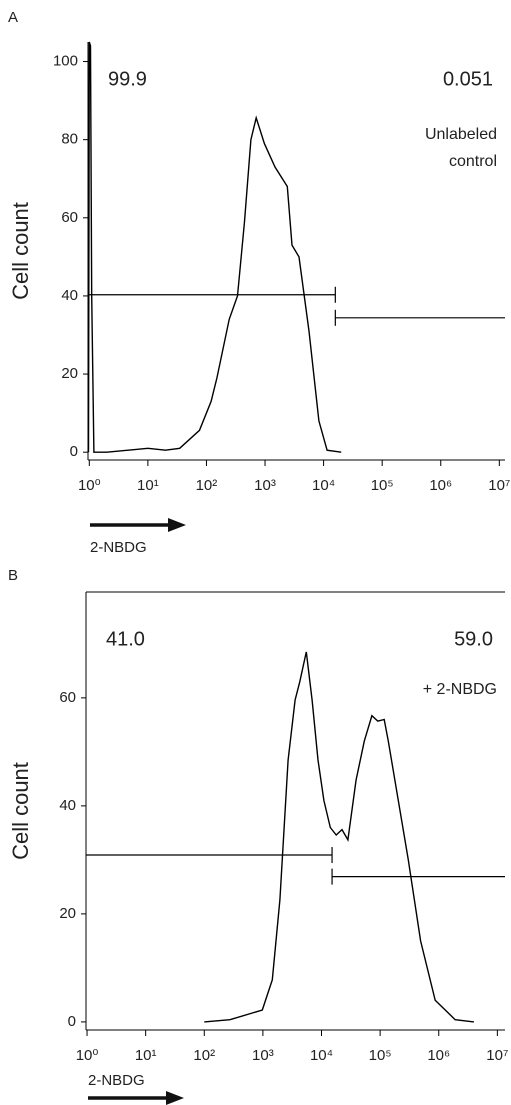  I want to click on y-tick-label: 100, so click(65, 61).